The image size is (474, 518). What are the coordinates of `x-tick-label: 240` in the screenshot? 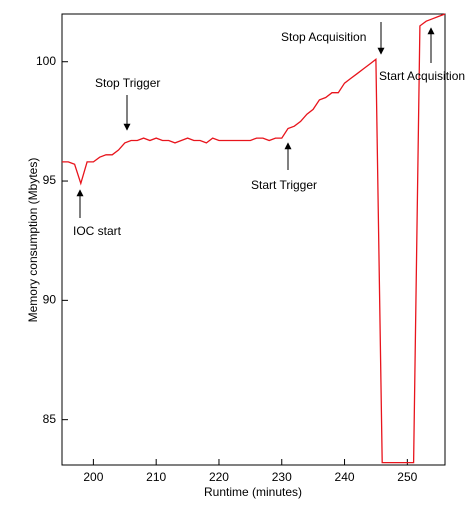 It's located at (345, 477).